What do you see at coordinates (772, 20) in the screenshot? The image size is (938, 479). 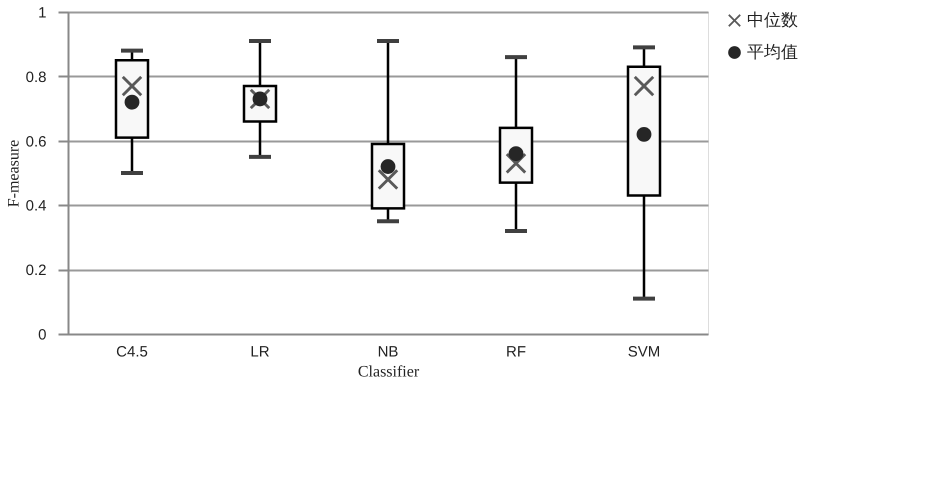 I see `legend-label: 中位数` at bounding box center [772, 20].